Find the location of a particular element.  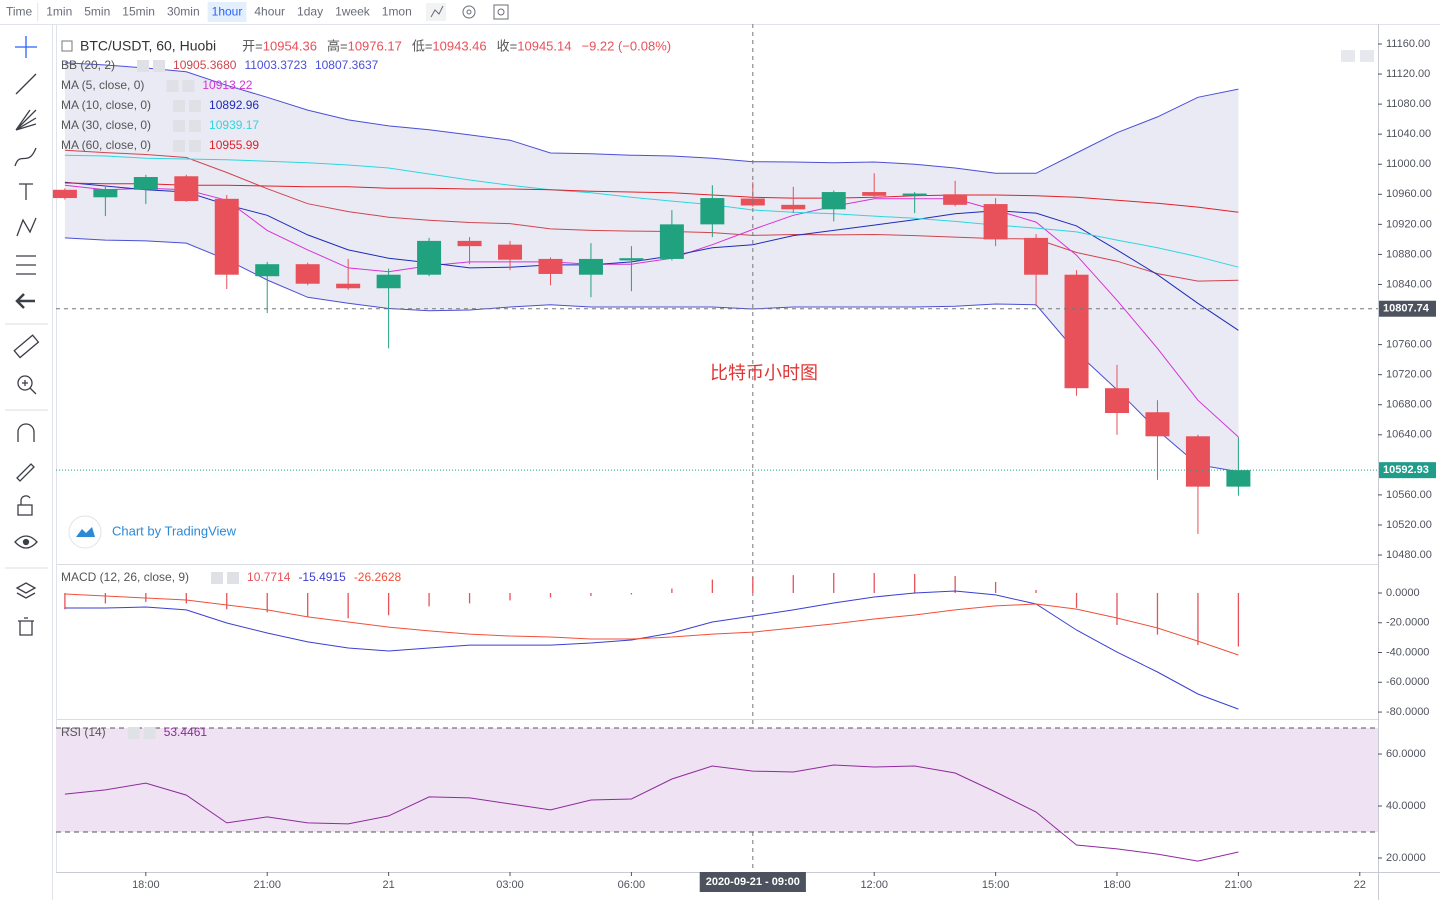

fib-tool is located at coordinates (26, 120).